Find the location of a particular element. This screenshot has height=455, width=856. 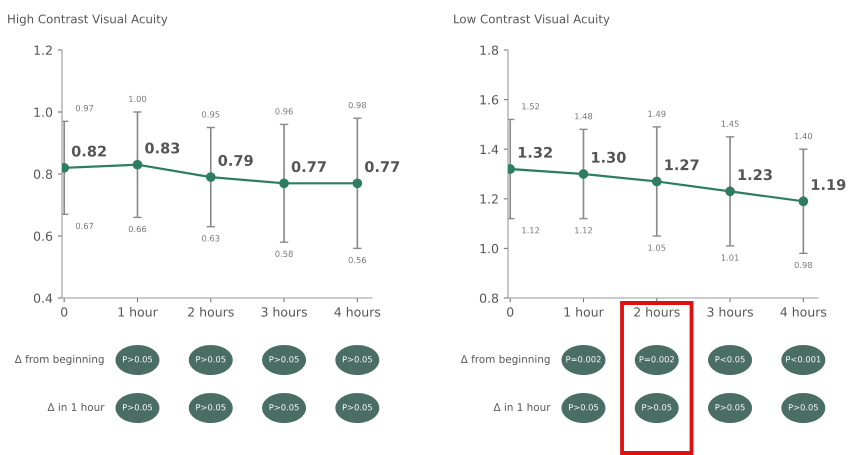

annotation: 0.67 is located at coordinates (85, 226).